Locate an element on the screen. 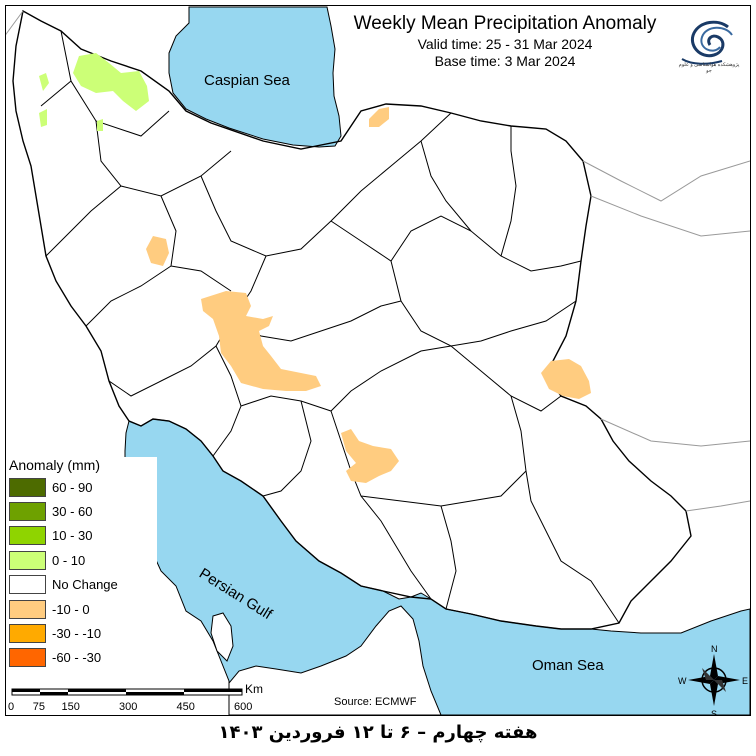 This screenshot has width=756, height=756. anomaly-positive is located at coordinates (94, 92).